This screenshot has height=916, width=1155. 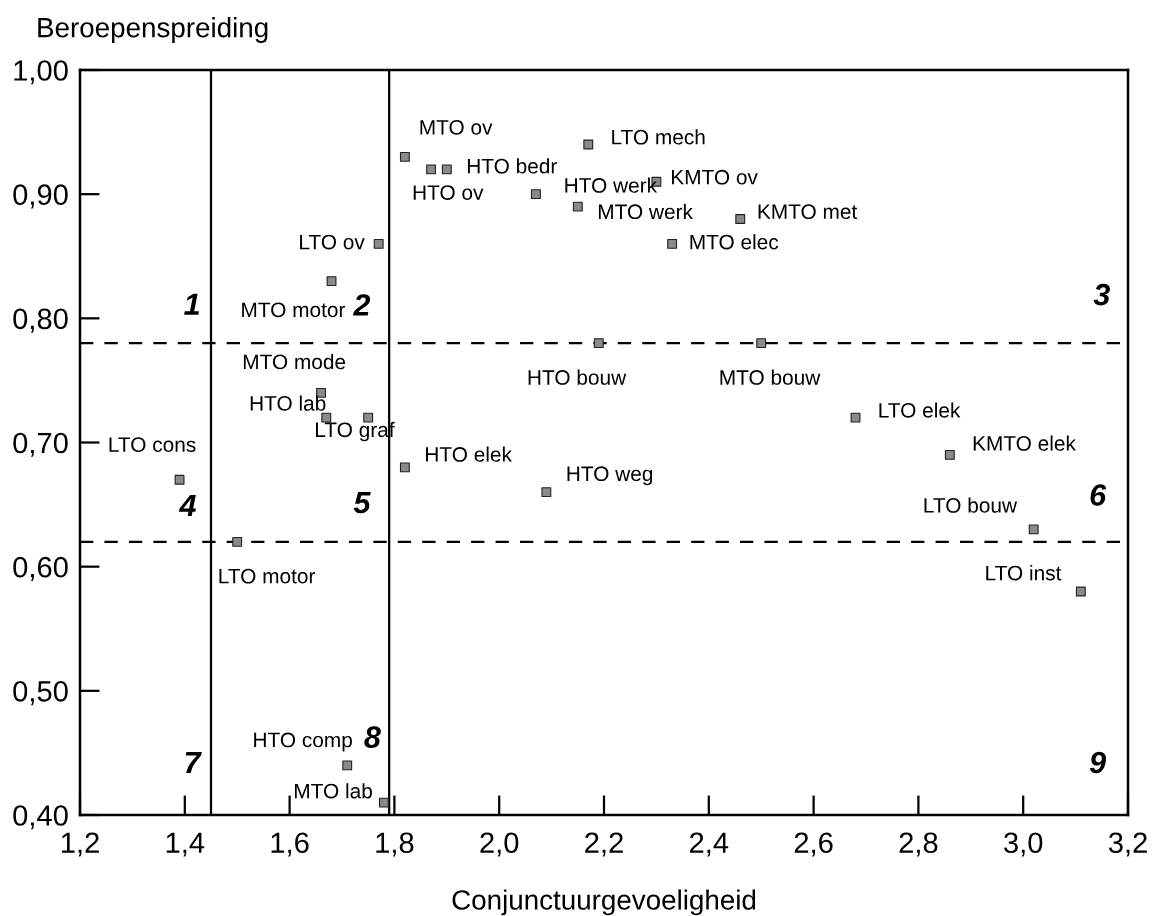 I want to click on x-tick-label: 2,2, so click(x=604, y=844).